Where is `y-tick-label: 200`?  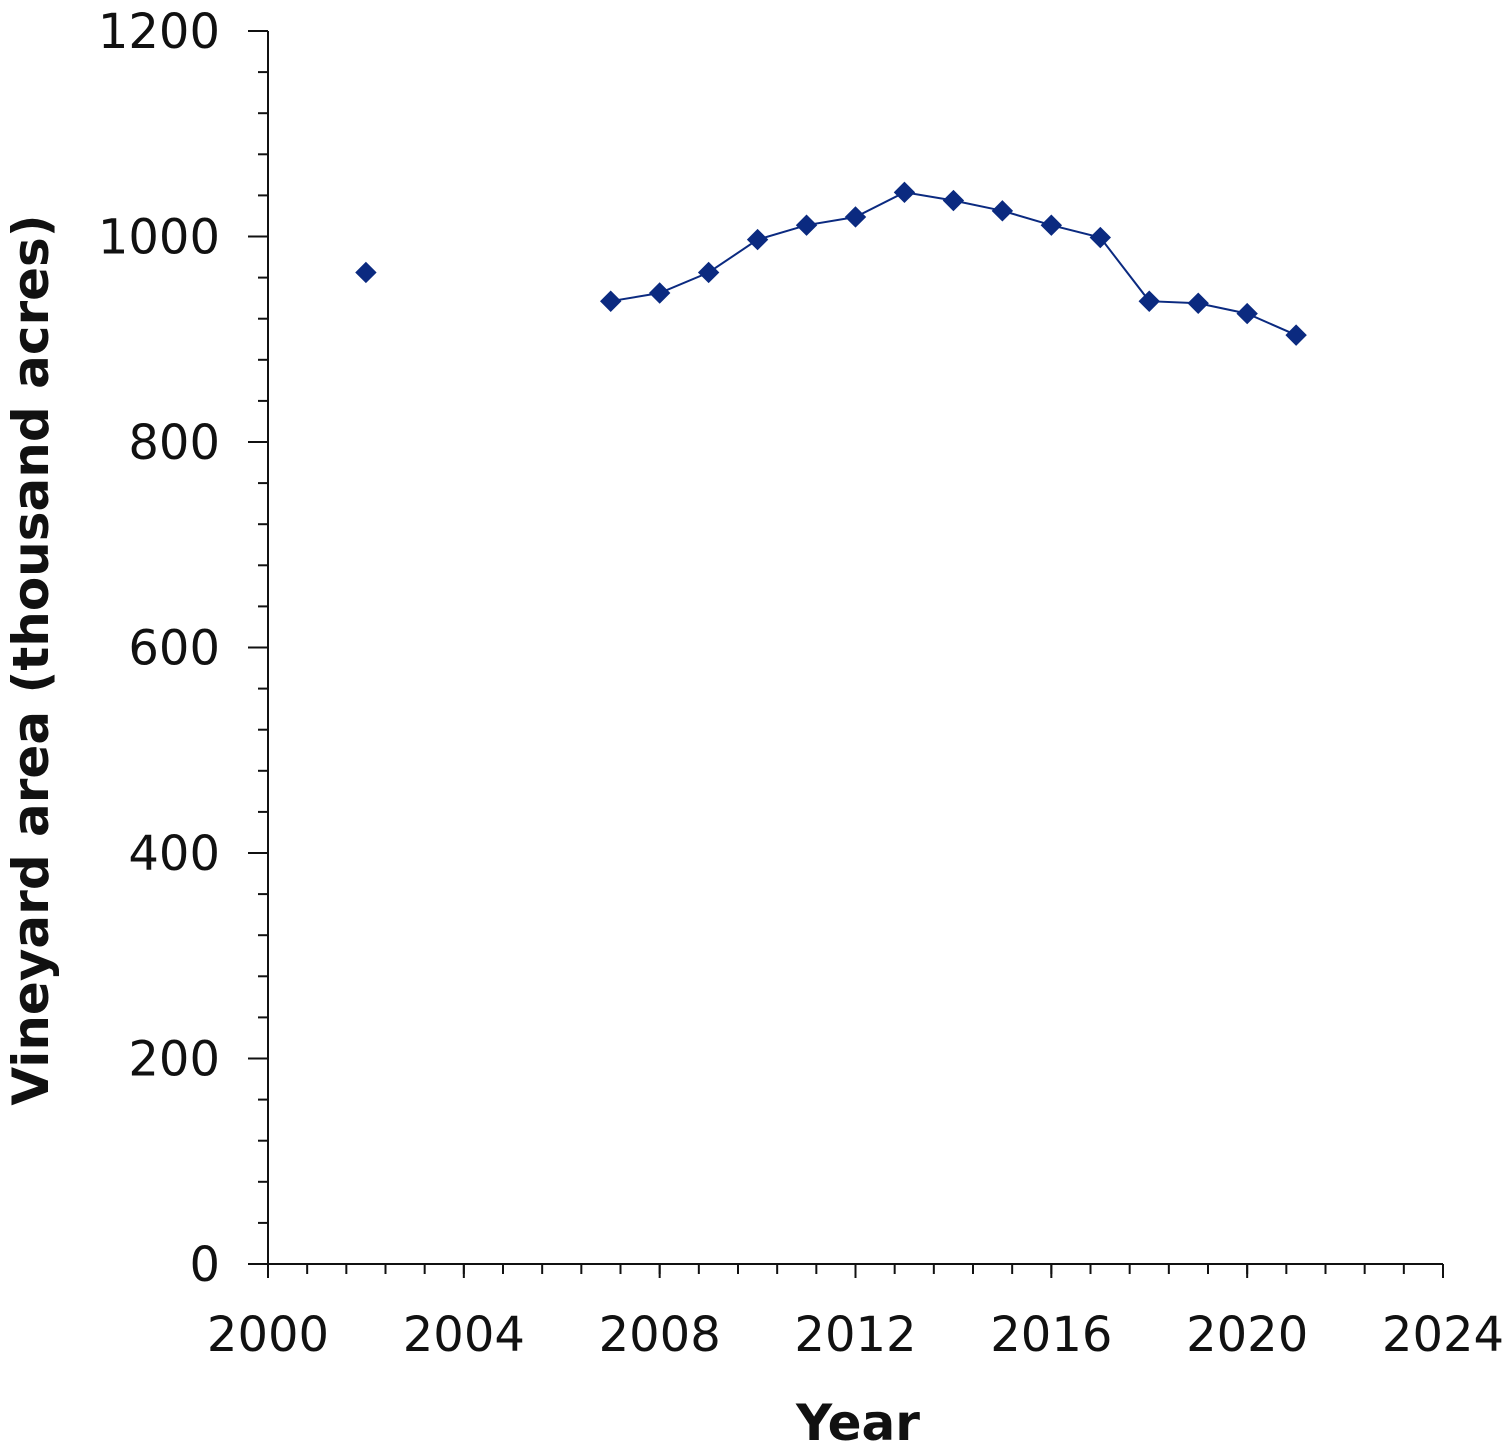
y-tick-label: 200 is located at coordinates (174, 1060).